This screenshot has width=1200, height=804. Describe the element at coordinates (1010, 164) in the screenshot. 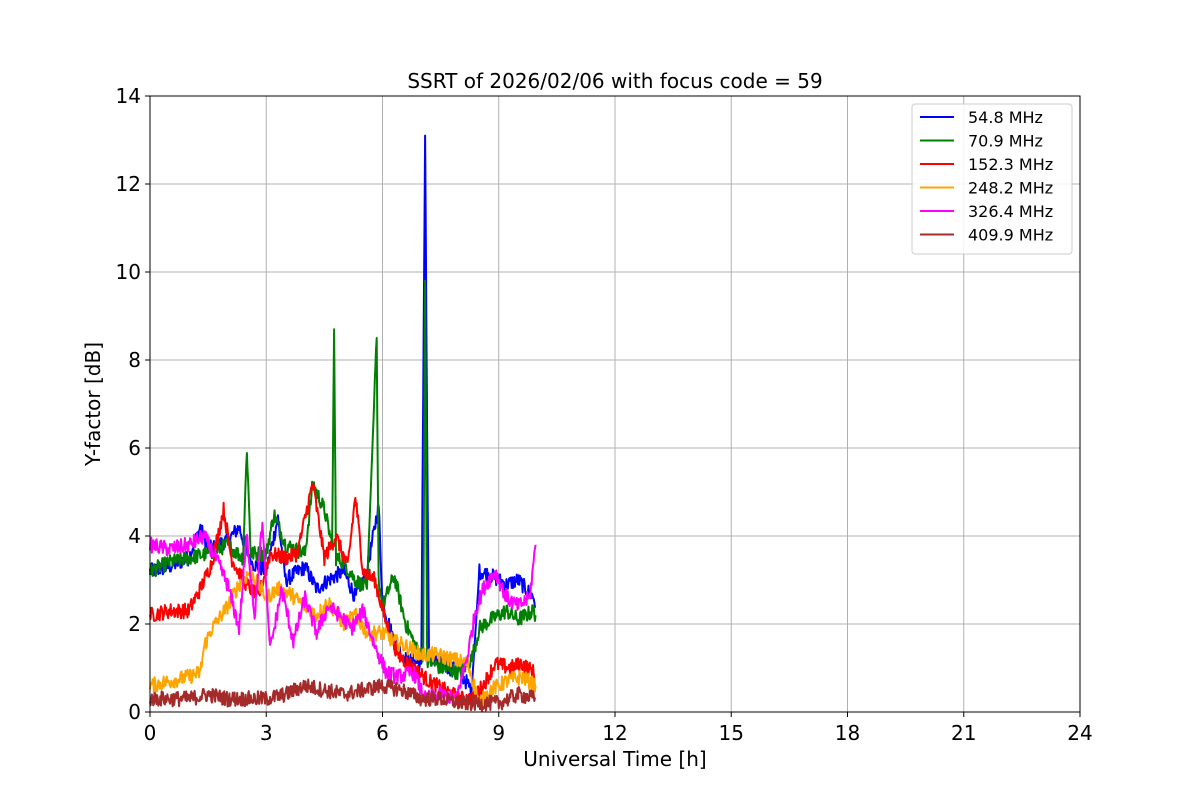

I see `legend-label: 152.3 MHz` at that location.